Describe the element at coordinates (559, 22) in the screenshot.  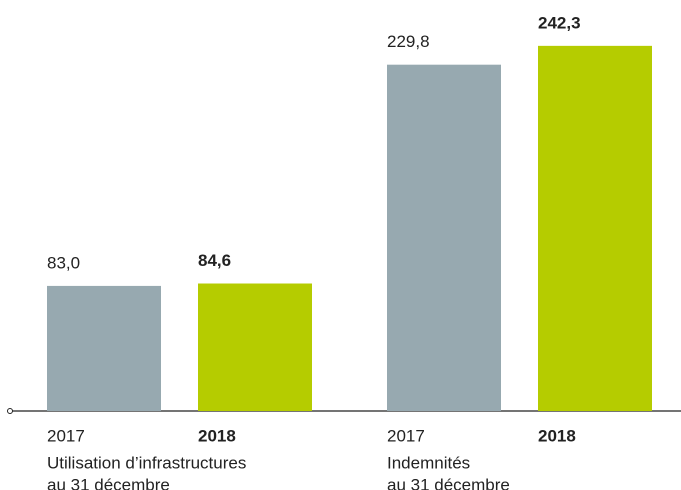
I see `value-label: 242,3` at that location.